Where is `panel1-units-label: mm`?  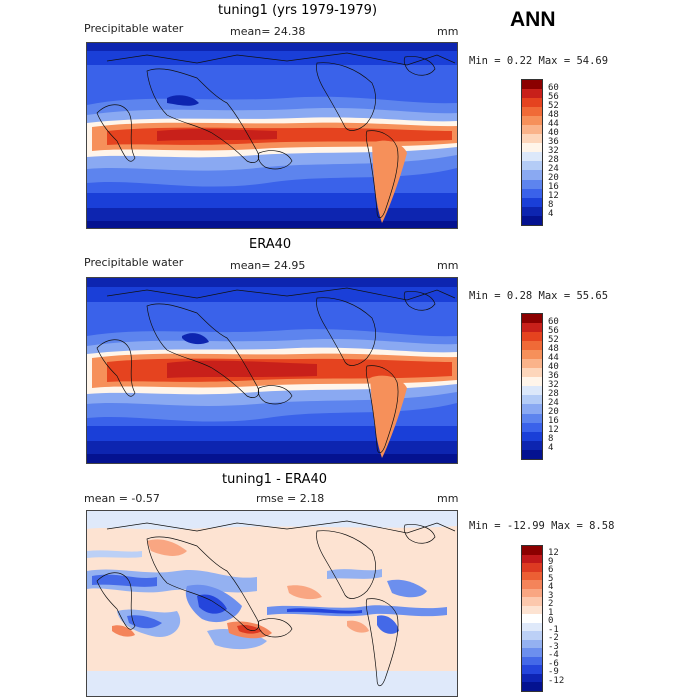 panel1-units-label: mm is located at coordinates (448, 31).